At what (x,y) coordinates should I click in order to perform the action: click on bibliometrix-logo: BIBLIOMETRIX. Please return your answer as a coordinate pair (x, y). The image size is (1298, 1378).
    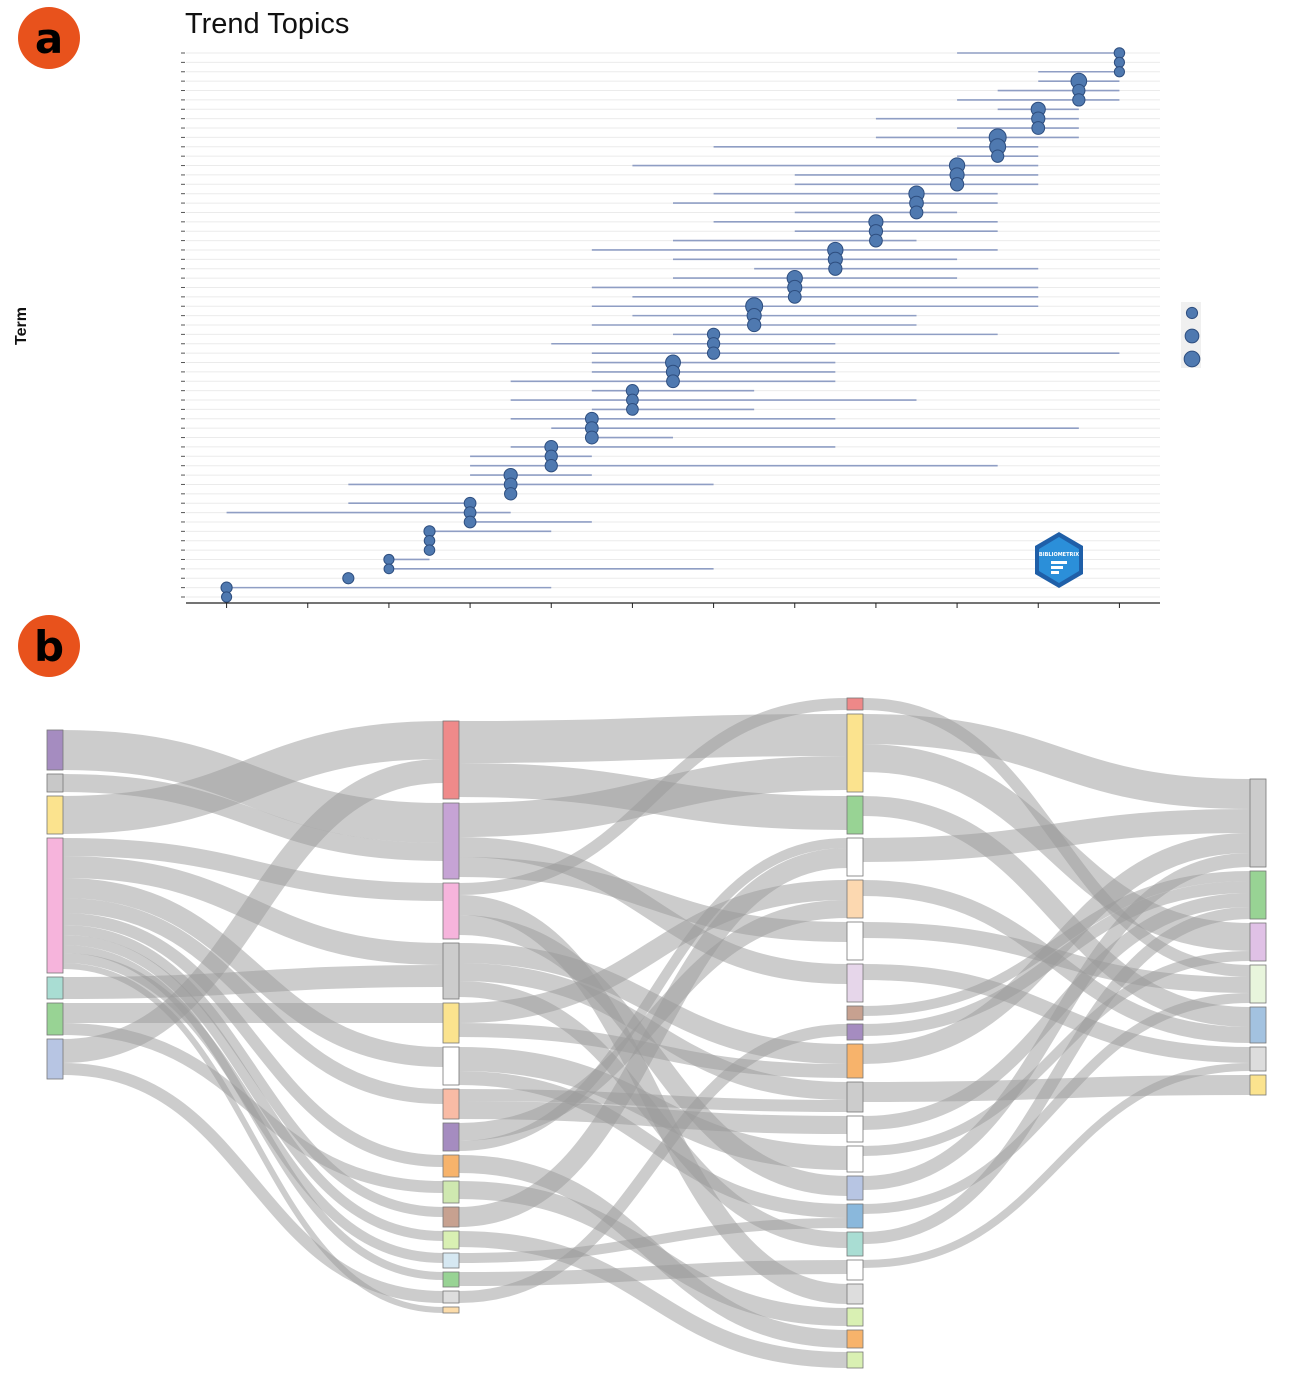
    Looking at the image, I should click on (1059, 560).